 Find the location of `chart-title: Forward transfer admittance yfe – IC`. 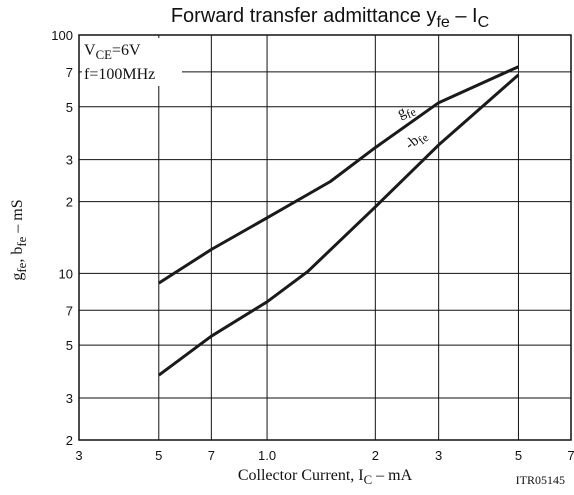

chart-title: Forward transfer admittance yfe – IC is located at coordinates (330, 18).